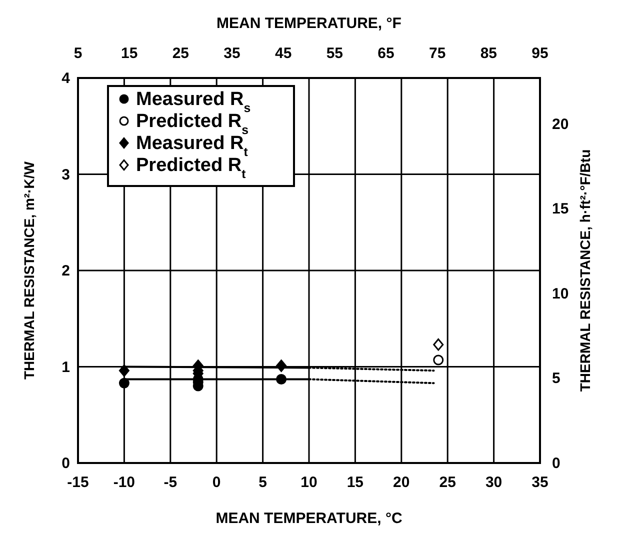 This screenshot has height=535, width=621. What do you see at coordinates (262, 482) in the screenshot?
I see `x-tick-label: 5` at bounding box center [262, 482].